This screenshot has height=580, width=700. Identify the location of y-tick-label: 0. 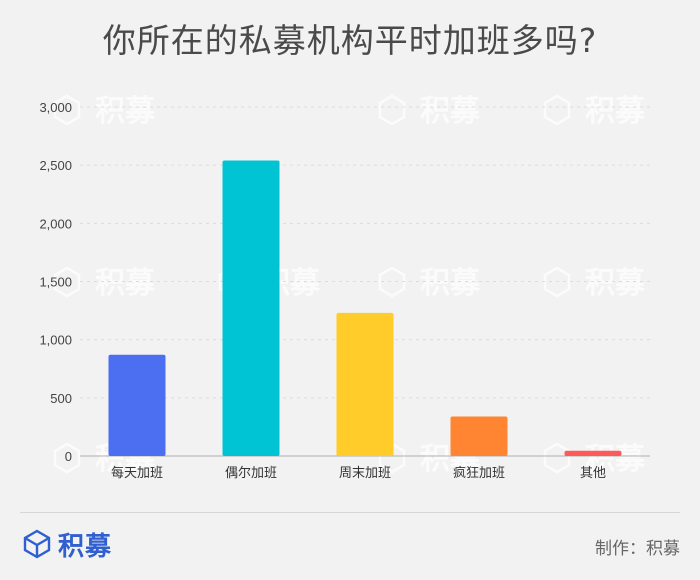
(68, 456).